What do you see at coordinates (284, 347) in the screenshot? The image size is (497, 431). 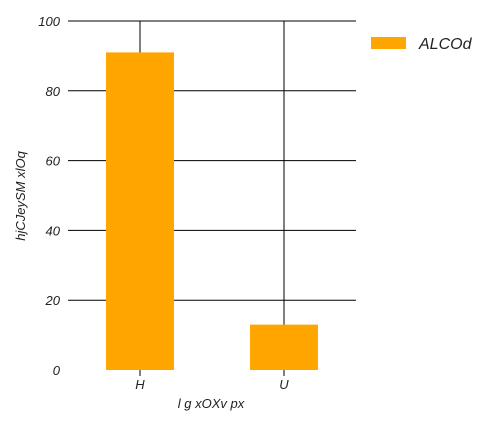 I see `bar-u` at bounding box center [284, 347].